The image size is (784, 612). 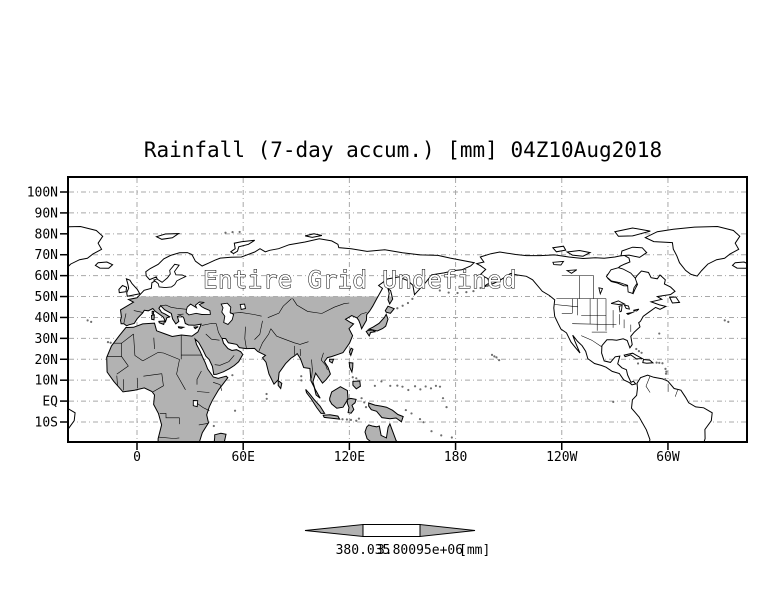 What do you see at coordinates (447, 530) in the screenshot?
I see `colorbar-right-arrow` at bounding box center [447, 530].